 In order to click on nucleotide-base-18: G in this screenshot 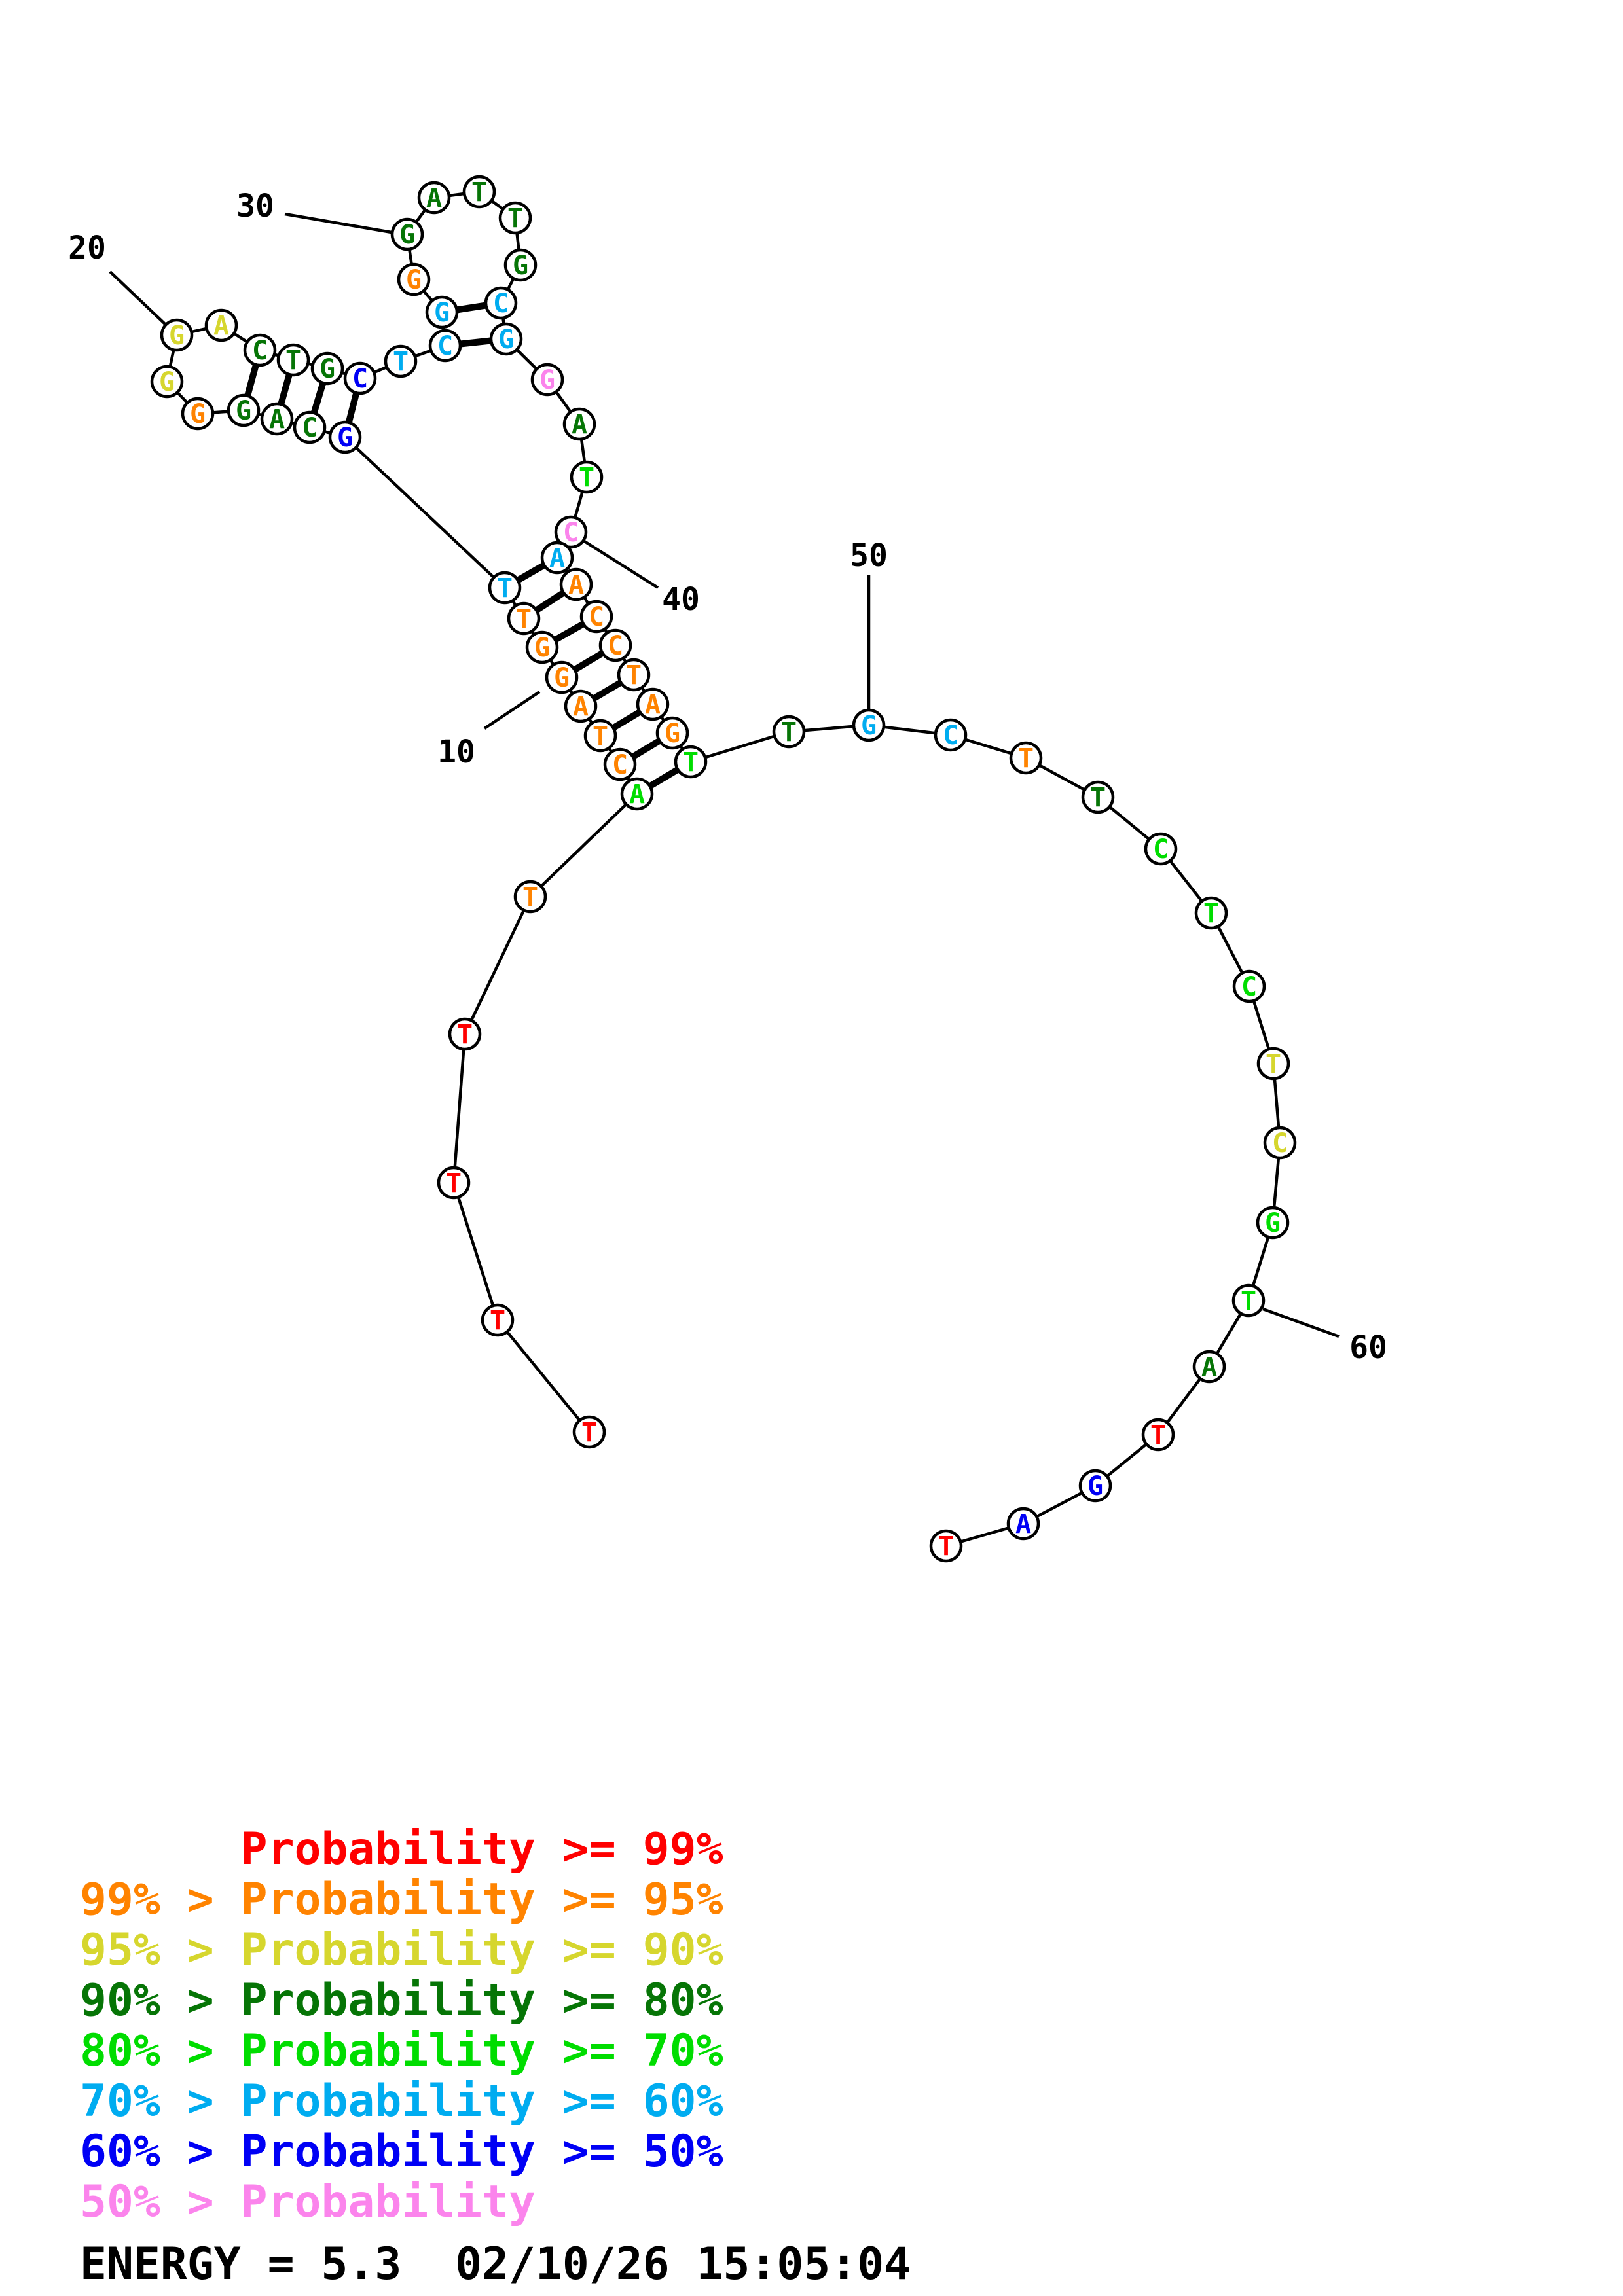, I will do `click(198, 414)`.